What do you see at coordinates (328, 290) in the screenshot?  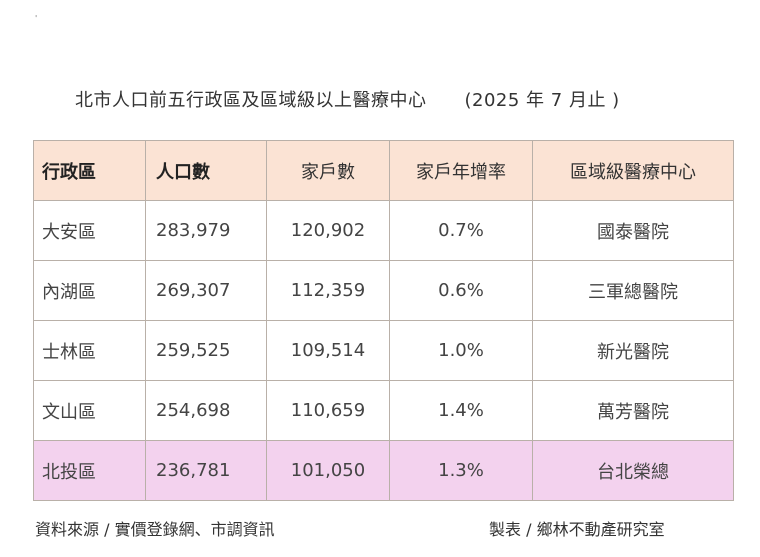 I see `cell-households: 112,359` at bounding box center [328, 290].